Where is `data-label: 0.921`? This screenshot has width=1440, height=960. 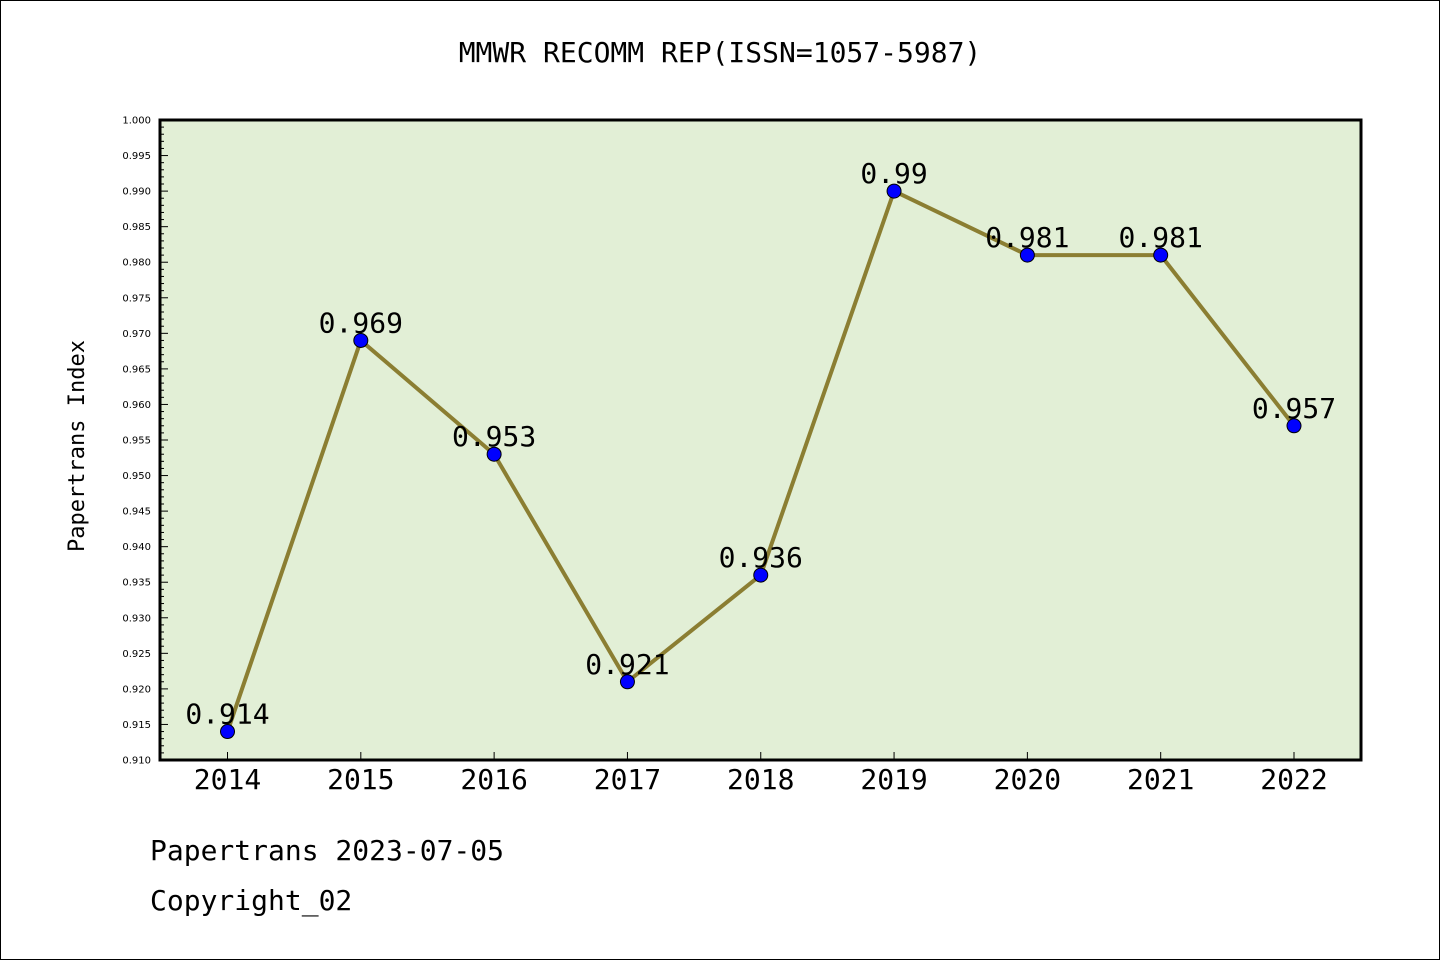
data-label: 0.921 is located at coordinates (627, 664).